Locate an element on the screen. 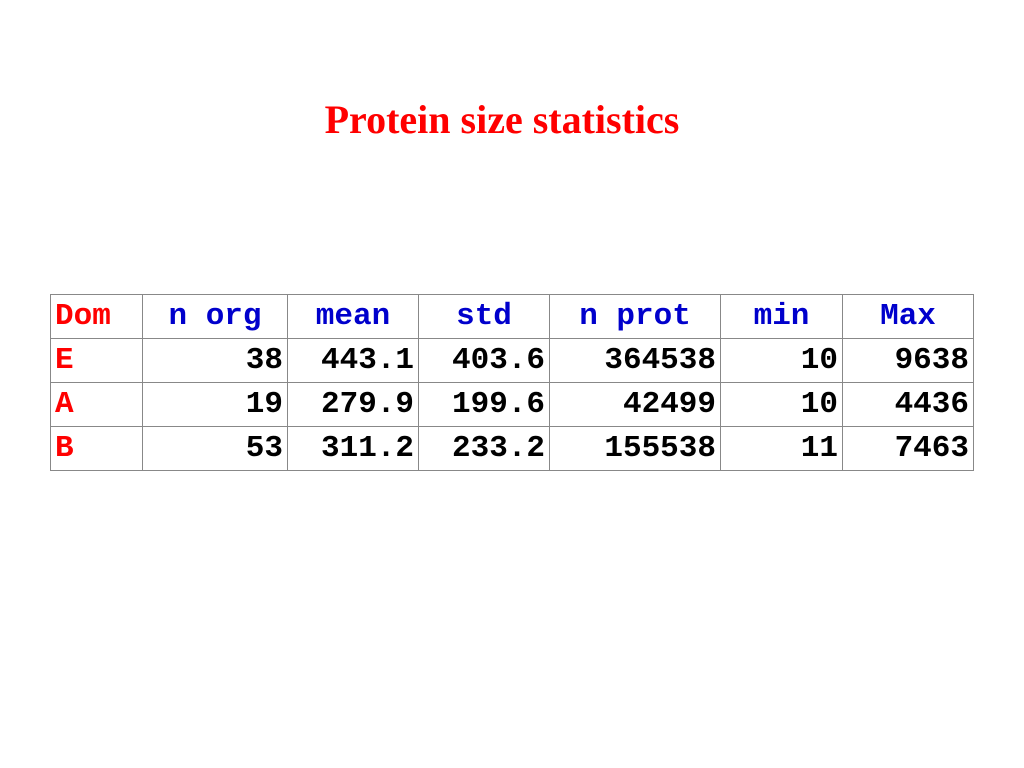  cell-min: 11 is located at coordinates (781, 448).